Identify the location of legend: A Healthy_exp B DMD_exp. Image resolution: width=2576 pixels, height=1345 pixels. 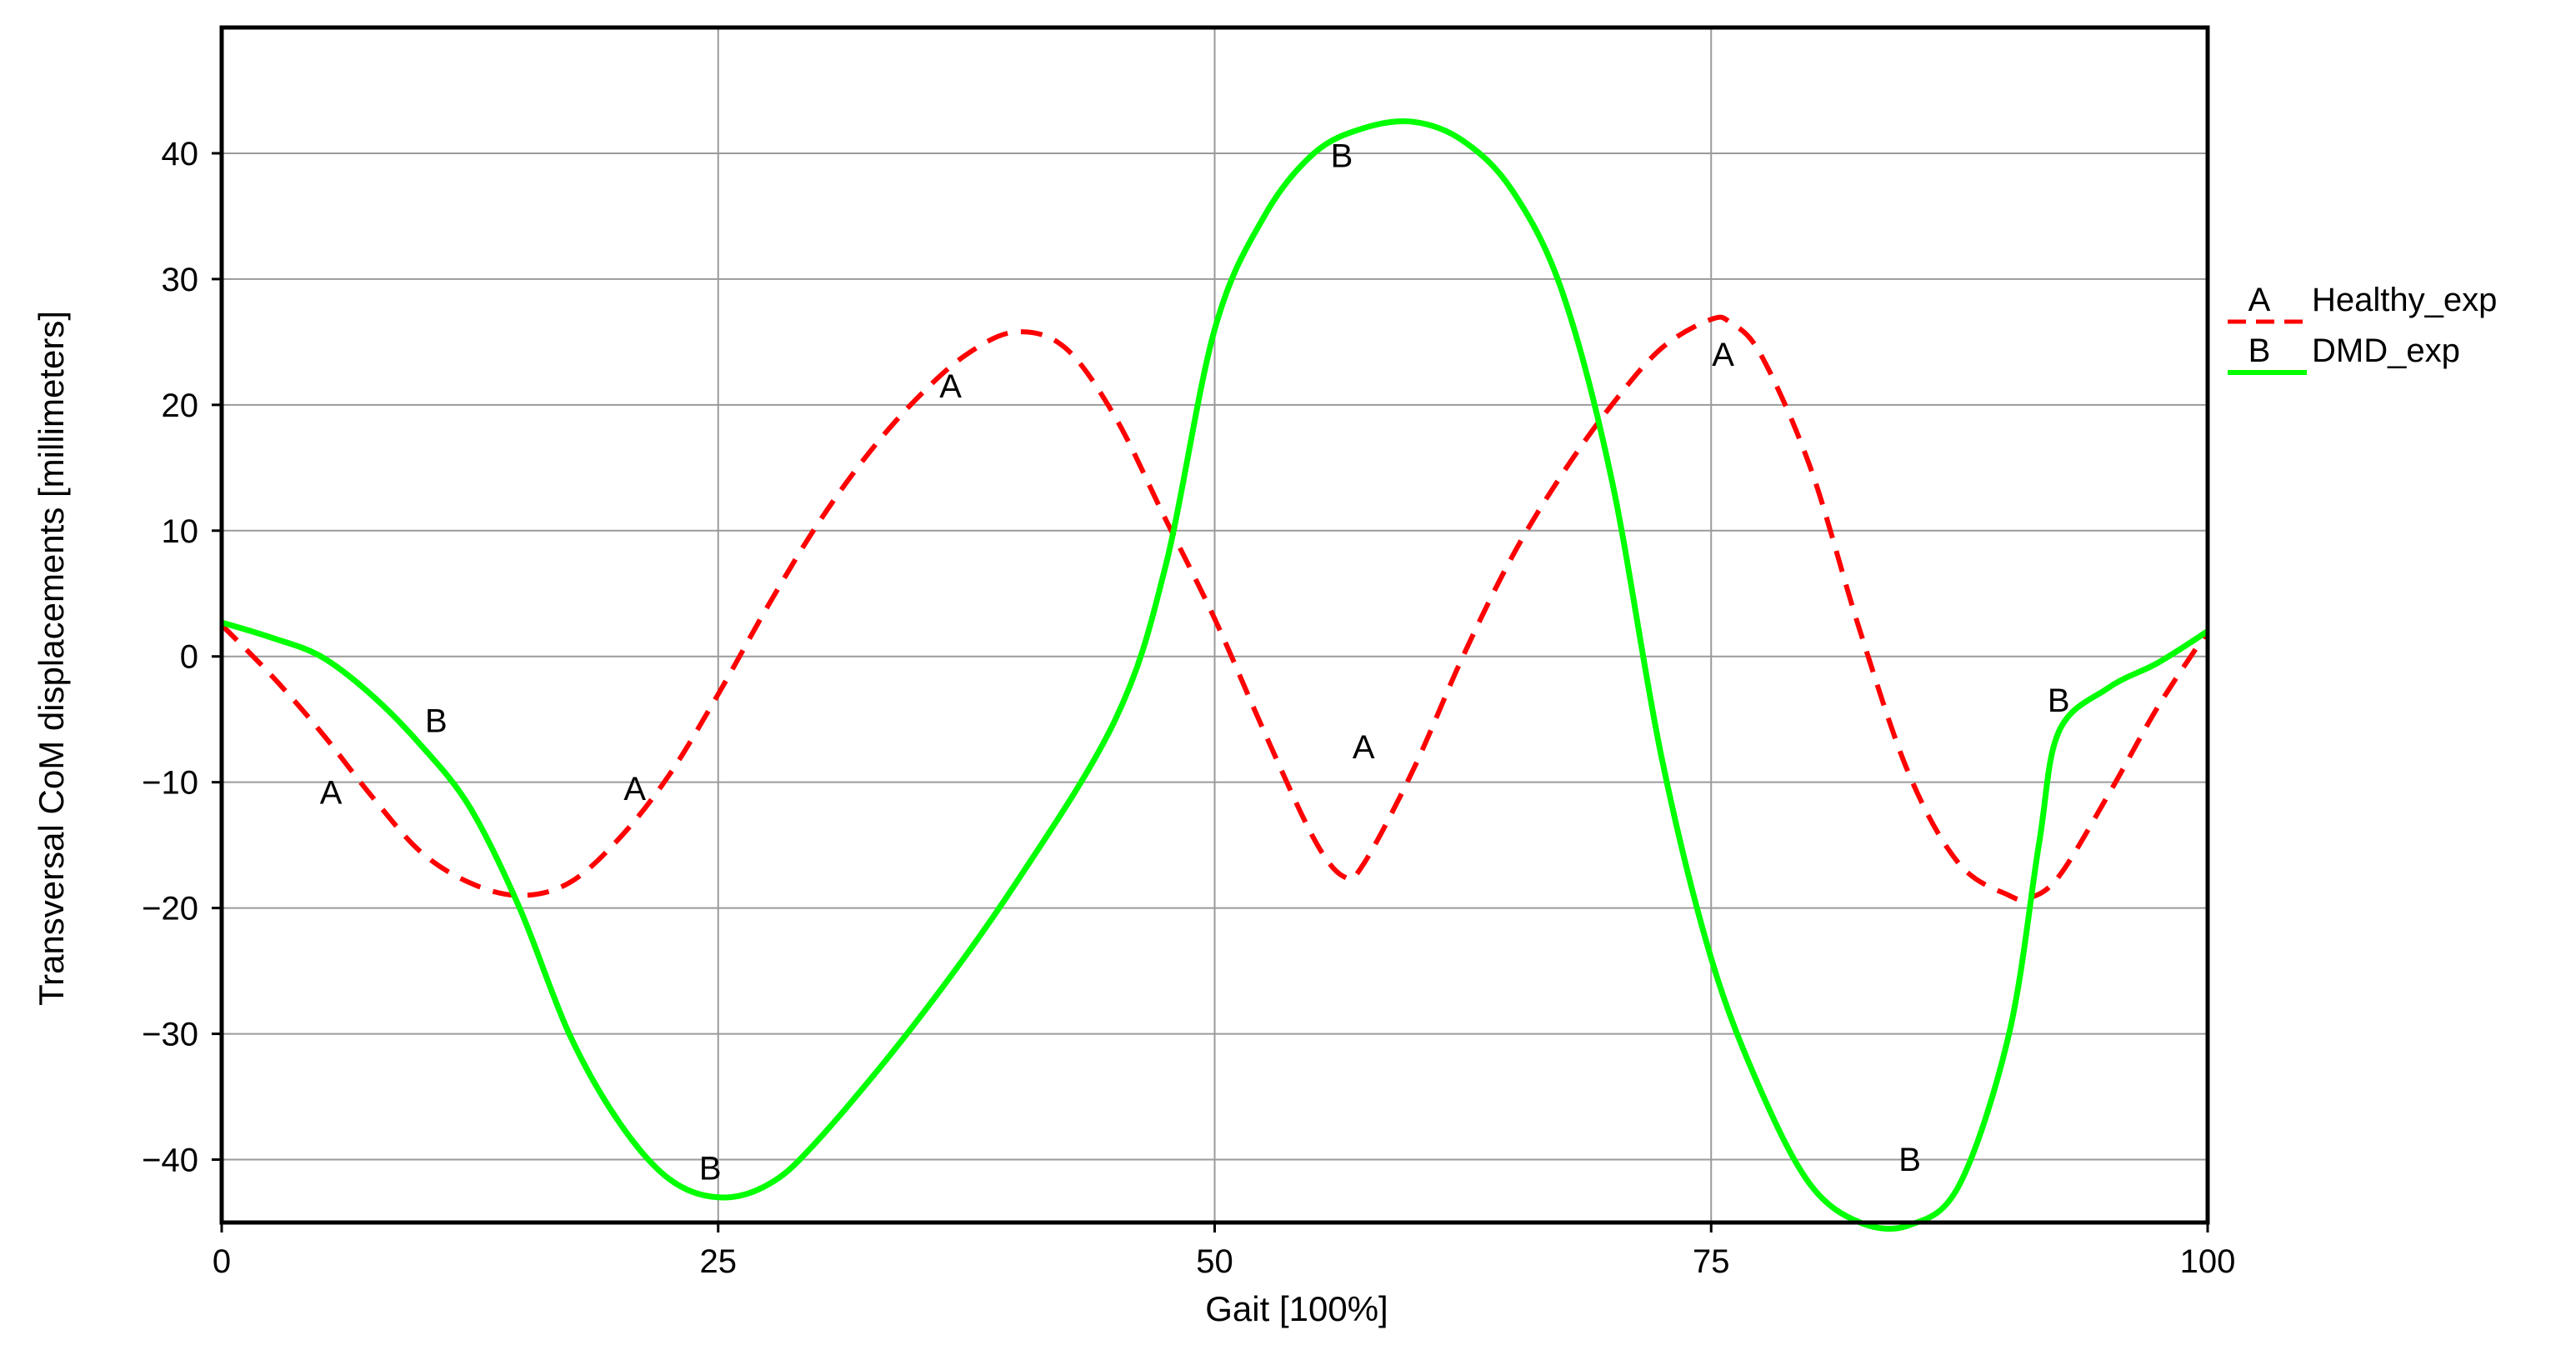
(2362, 328).